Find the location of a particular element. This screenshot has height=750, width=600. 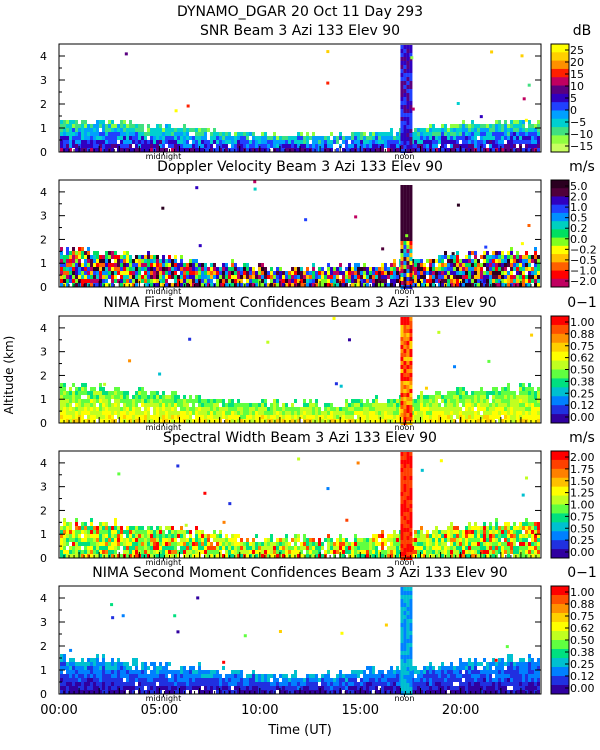

panel-5-ytick-label: 2 is located at coordinates (43, 646).